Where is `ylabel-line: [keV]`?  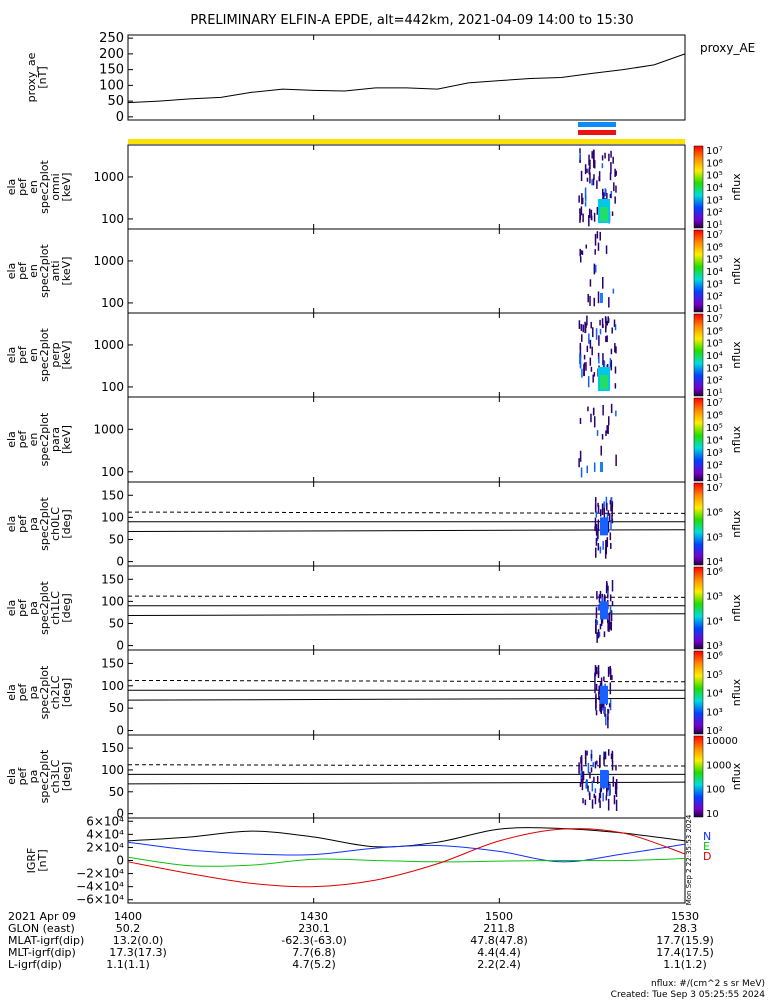
ylabel-line: [keV] is located at coordinates (66, 355).